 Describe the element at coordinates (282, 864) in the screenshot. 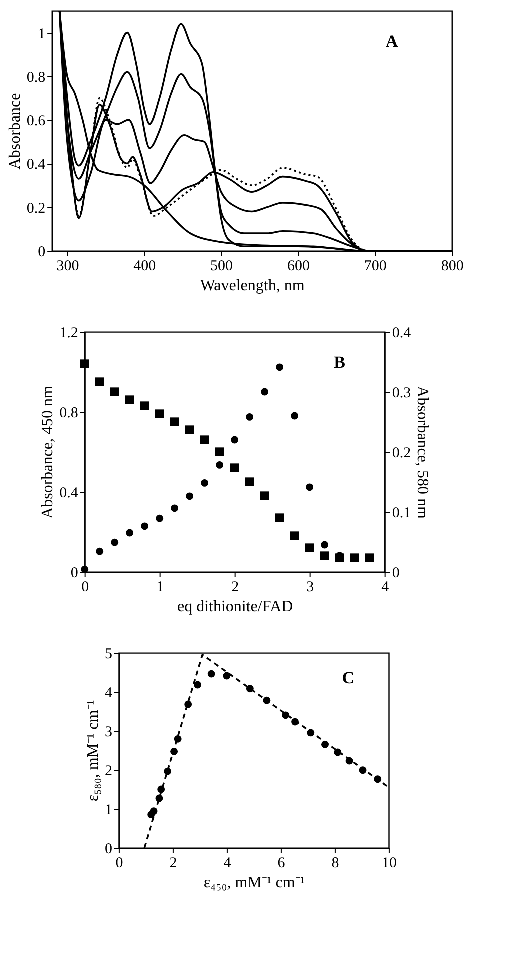

I see `x-tick-label: 6` at that location.